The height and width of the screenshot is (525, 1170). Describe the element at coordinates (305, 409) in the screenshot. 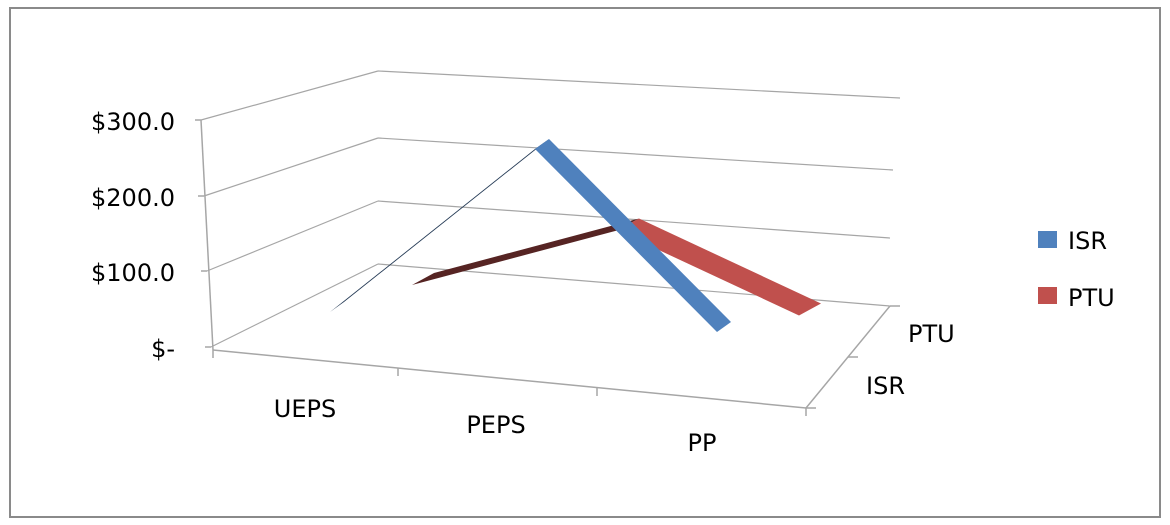

I see `x-tick-label: UEPS` at that location.